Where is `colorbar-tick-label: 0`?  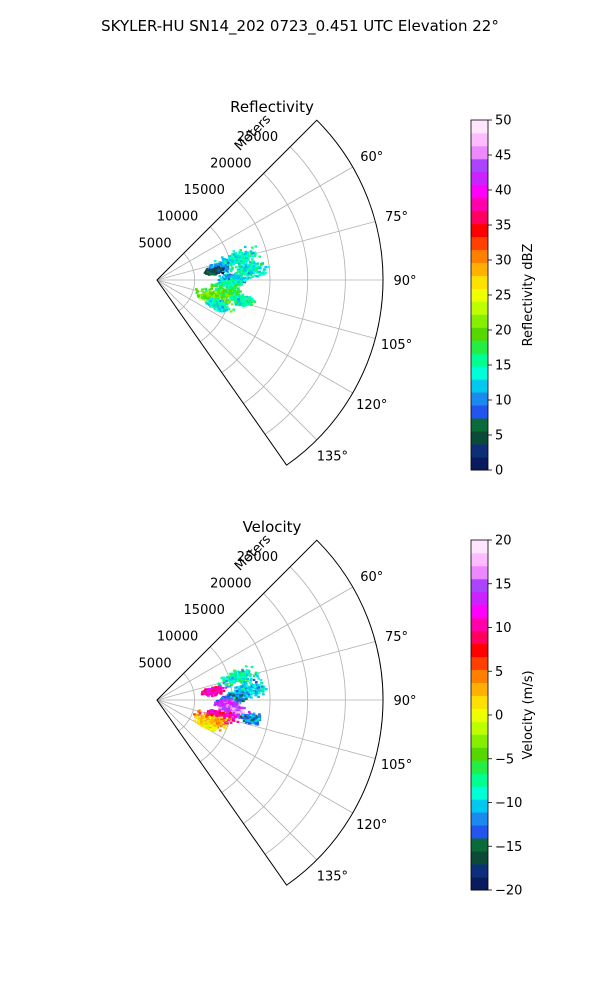 colorbar-tick-label: 0 is located at coordinates (499, 716).